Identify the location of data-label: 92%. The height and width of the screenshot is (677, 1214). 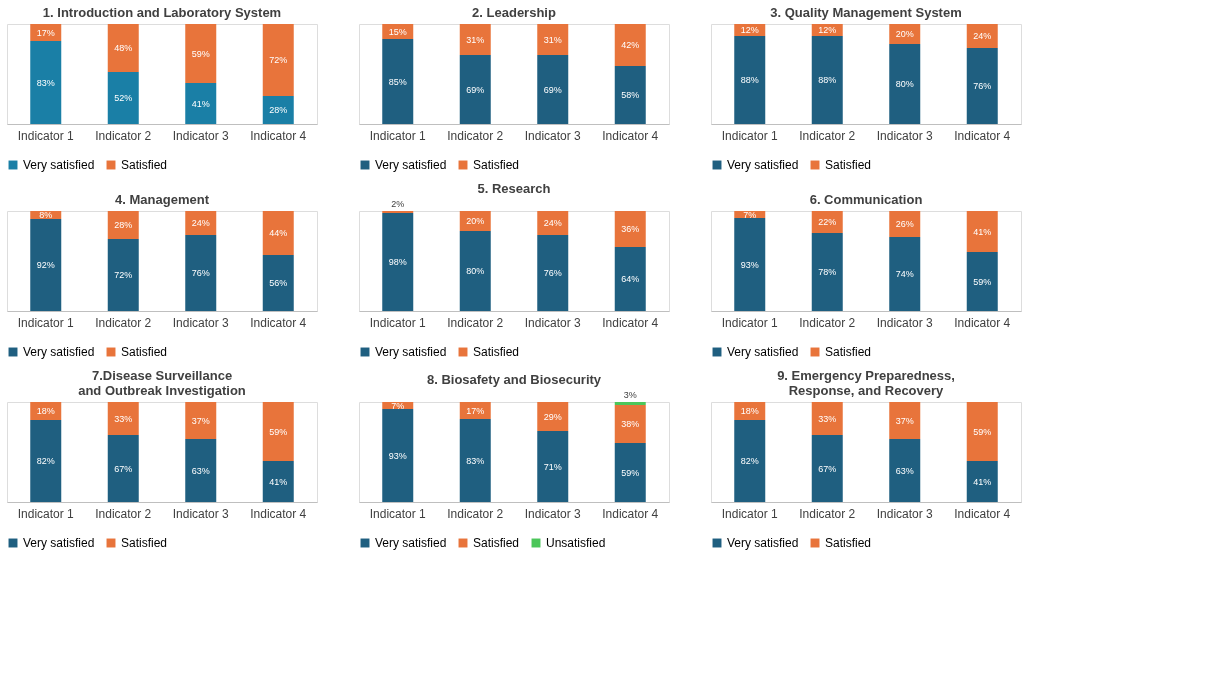
(45, 265).